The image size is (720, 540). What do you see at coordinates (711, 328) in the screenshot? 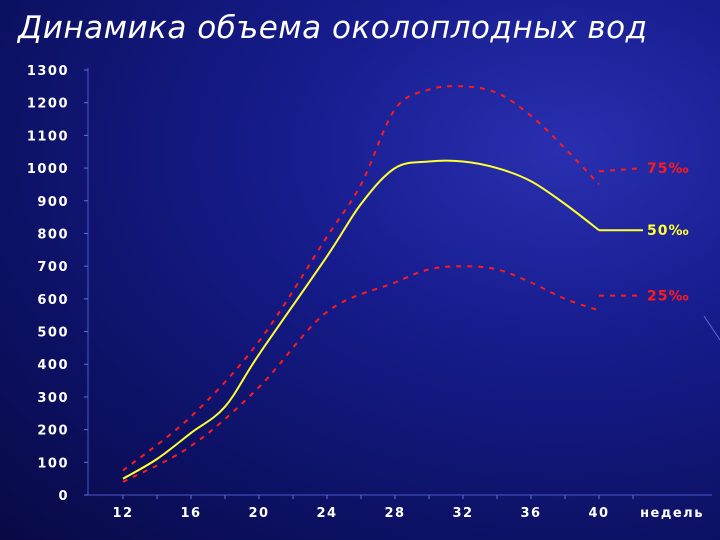
I see `decorative-streak` at bounding box center [711, 328].